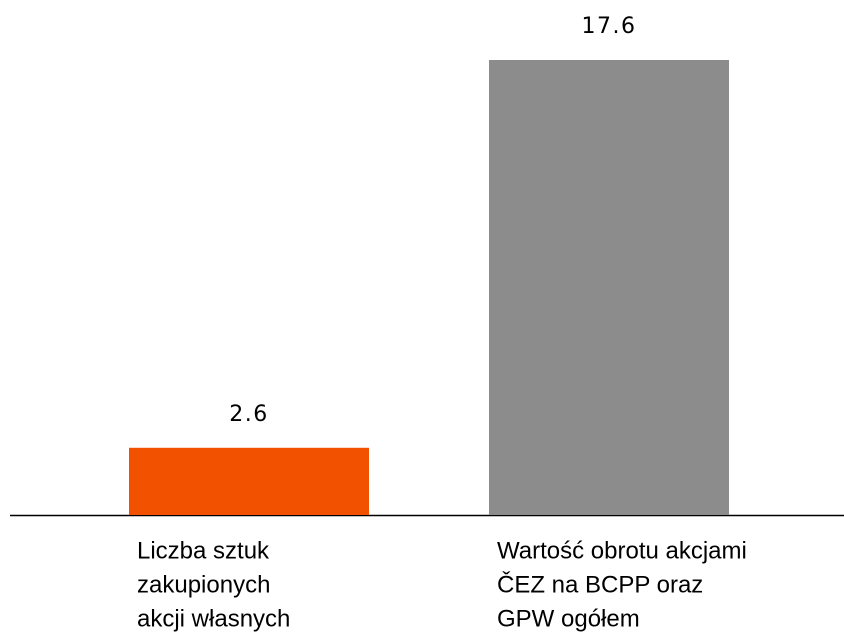  I want to click on bar, so click(249, 481).